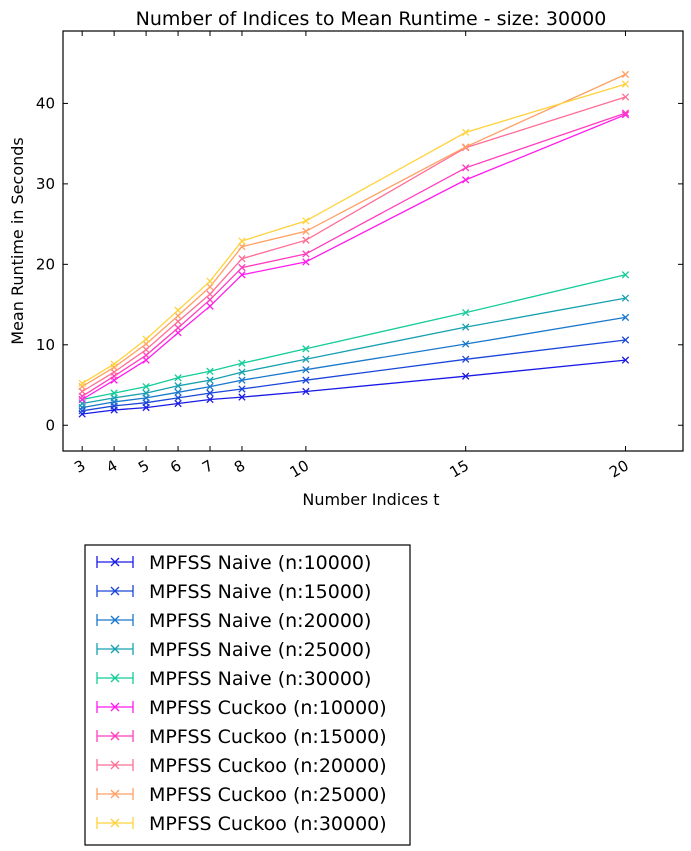 The height and width of the screenshot is (851, 691). I want to click on x-tick-label: 6, so click(175, 466).